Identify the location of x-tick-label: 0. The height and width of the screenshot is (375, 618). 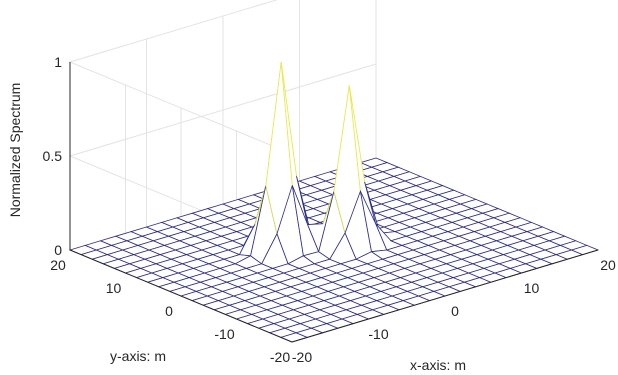
(455, 311).